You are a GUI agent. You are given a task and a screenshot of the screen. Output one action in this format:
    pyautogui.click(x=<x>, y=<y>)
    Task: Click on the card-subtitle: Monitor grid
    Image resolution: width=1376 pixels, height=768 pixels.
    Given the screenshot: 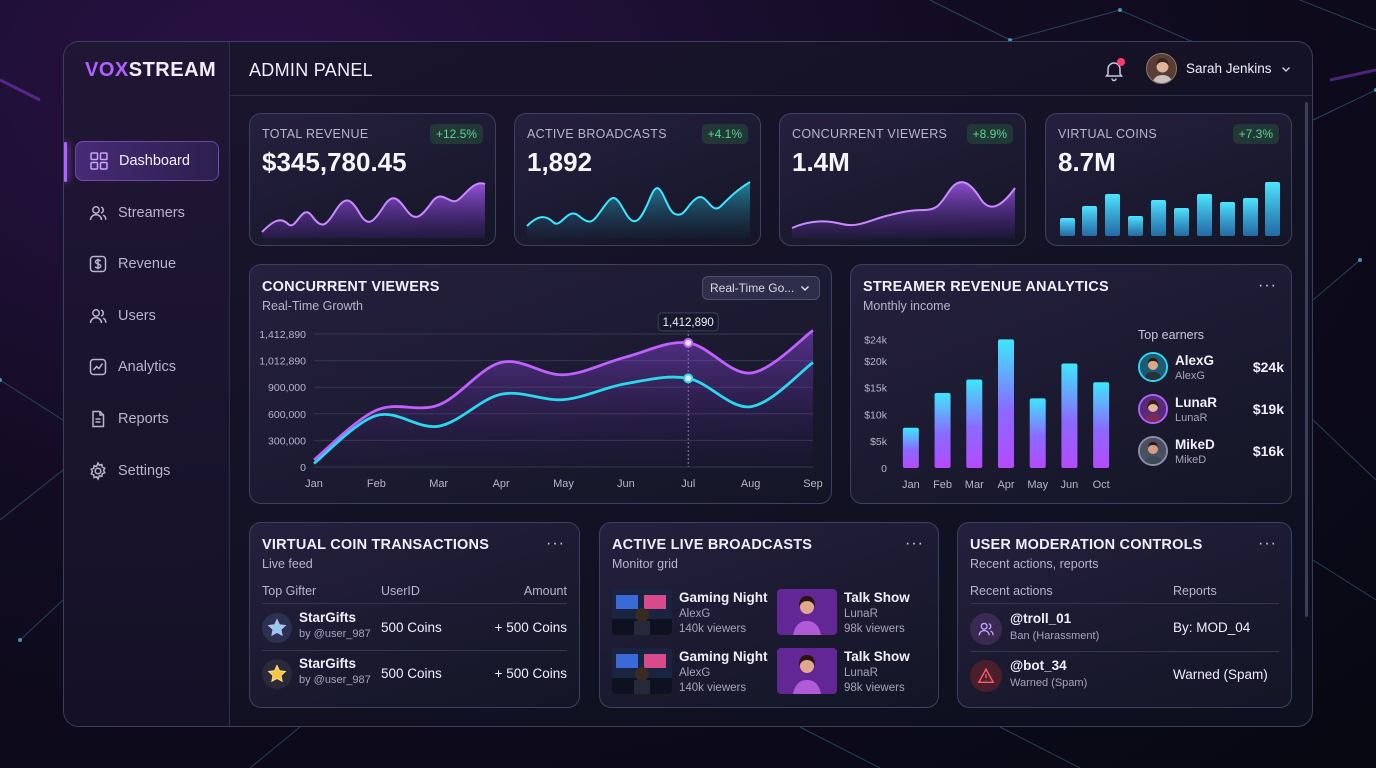 What is the action you would take?
    pyautogui.click(x=645, y=564)
    